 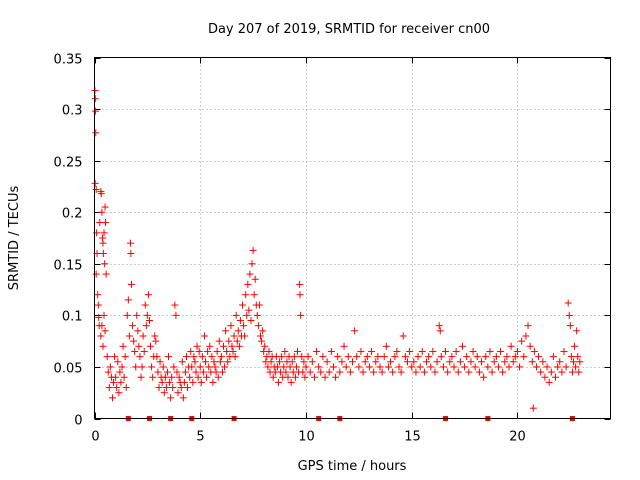 I want to click on y-tick-label: 0.25, so click(x=68, y=163).